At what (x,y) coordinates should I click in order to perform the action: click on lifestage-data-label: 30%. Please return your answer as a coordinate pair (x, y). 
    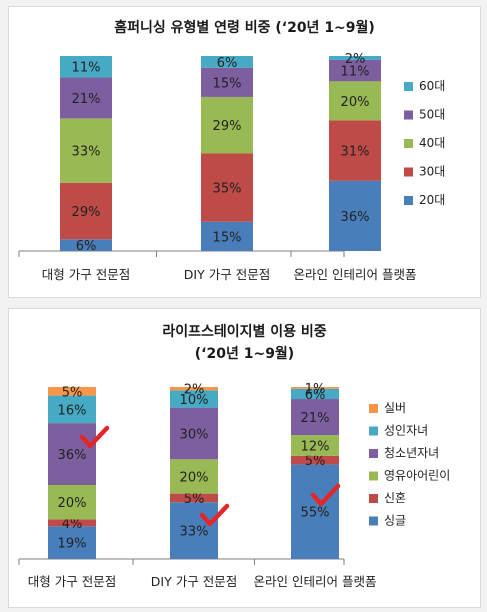
    Looking at the image, I should click on (194, 434).